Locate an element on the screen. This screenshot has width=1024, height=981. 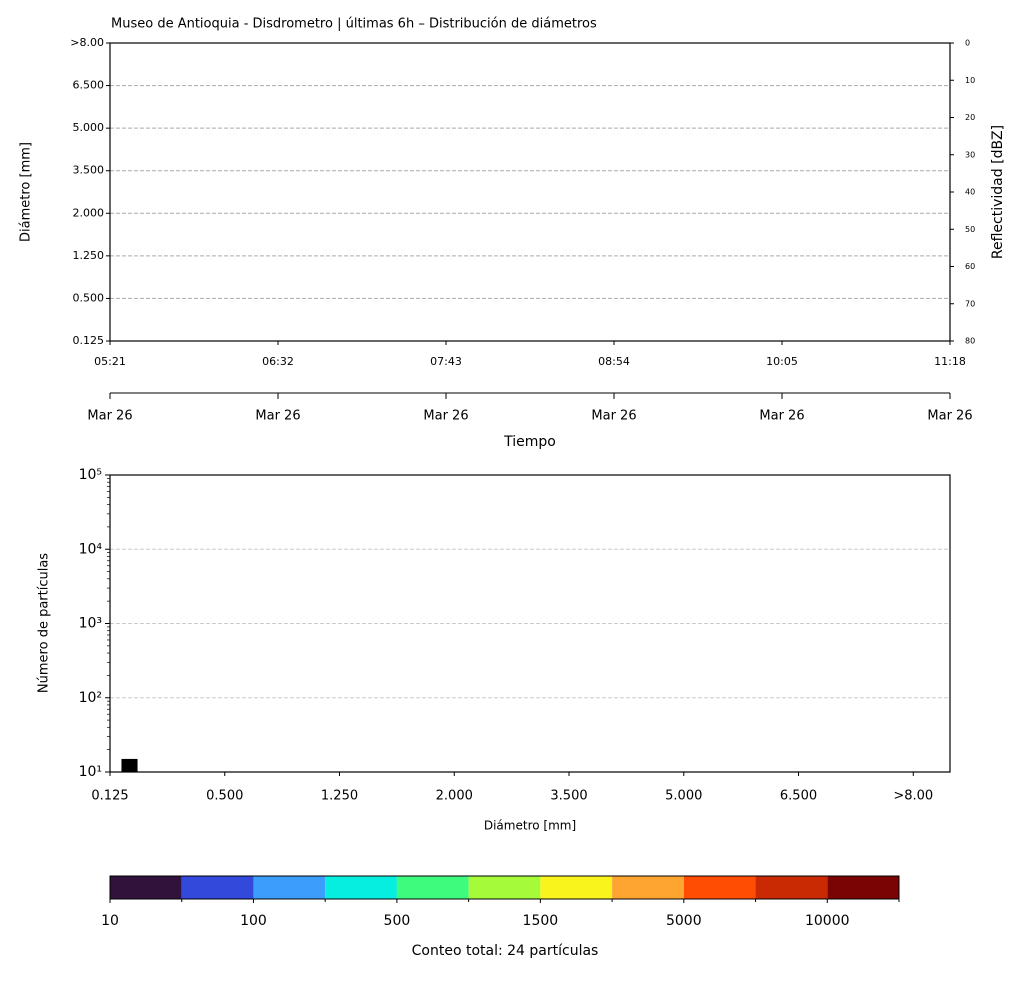
y2-tick-label: 0 is located at coordinates (967, 43).